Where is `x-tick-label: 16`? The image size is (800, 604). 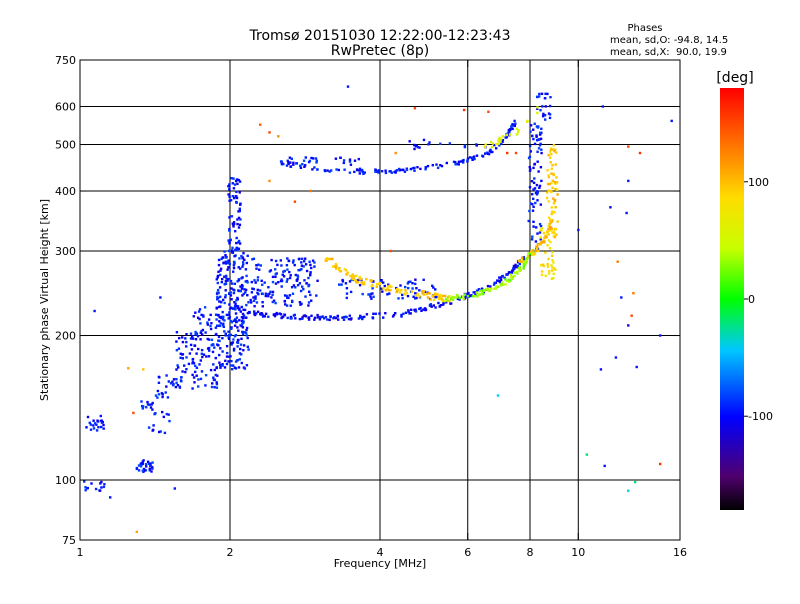 x-tick-label: 16 is located at coordinates (680, 552).